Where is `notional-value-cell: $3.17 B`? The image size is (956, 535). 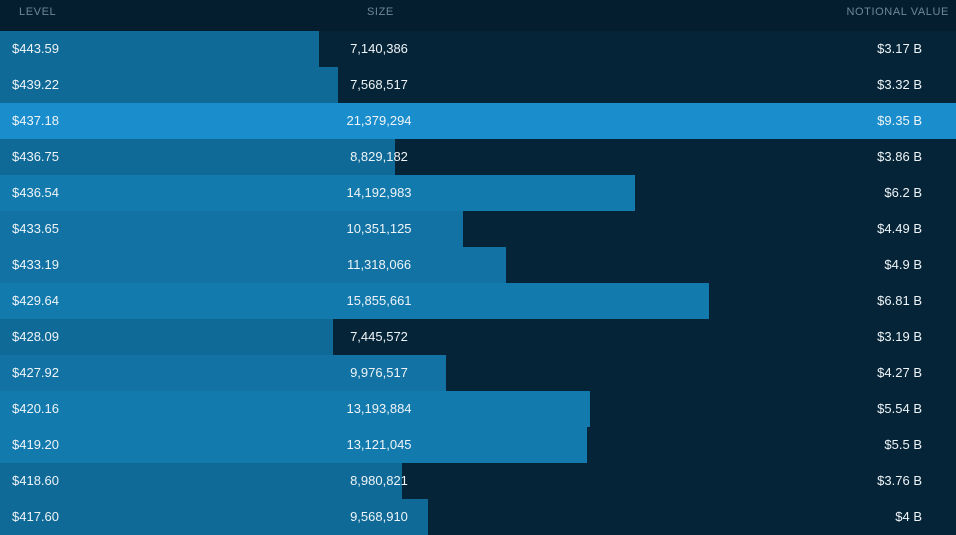
notional-value-cell: $3.17 B is located at coordinates (899, 48).